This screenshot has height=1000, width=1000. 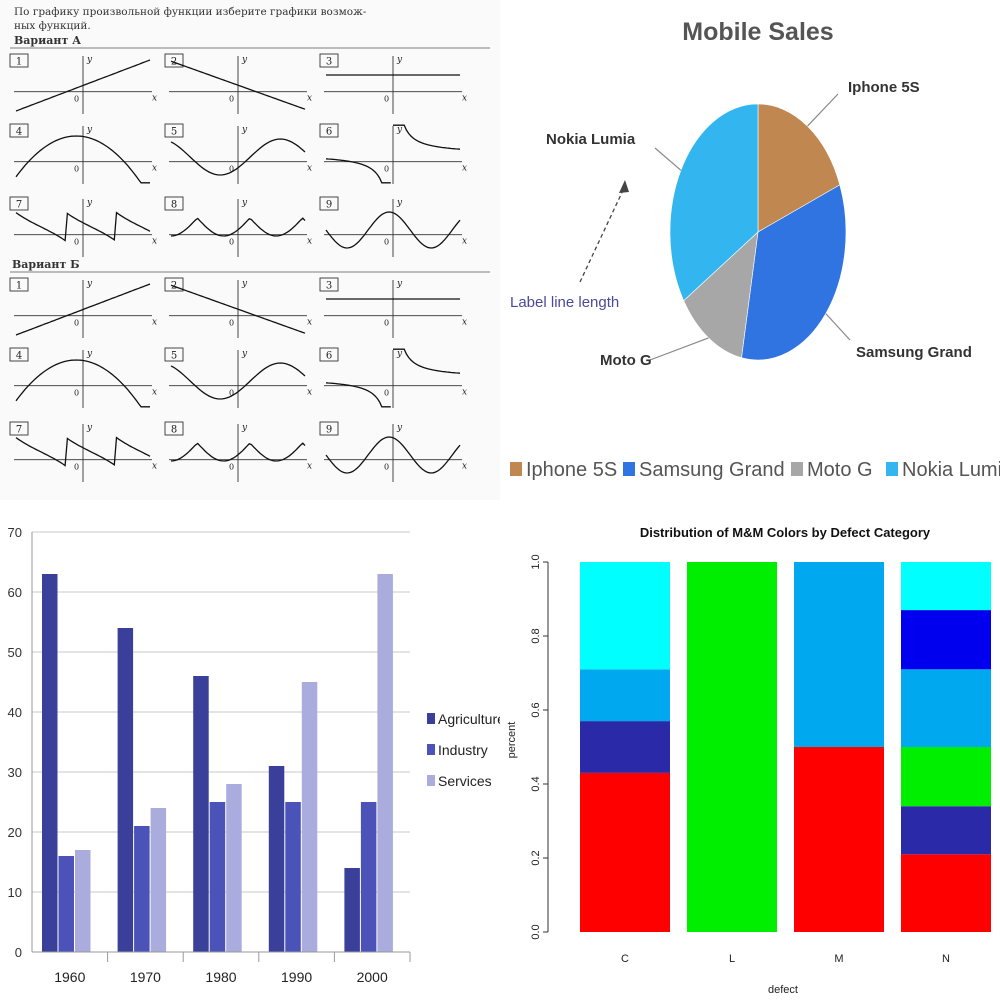 I want to click on annotation-arrow-head, so click(x=624, y=186).